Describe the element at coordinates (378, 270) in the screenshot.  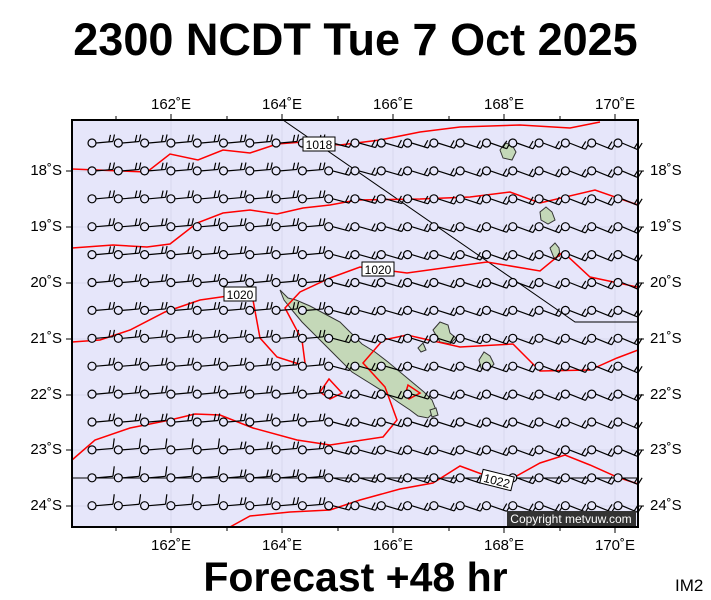
I see `isobar-value: 1020` at that location.